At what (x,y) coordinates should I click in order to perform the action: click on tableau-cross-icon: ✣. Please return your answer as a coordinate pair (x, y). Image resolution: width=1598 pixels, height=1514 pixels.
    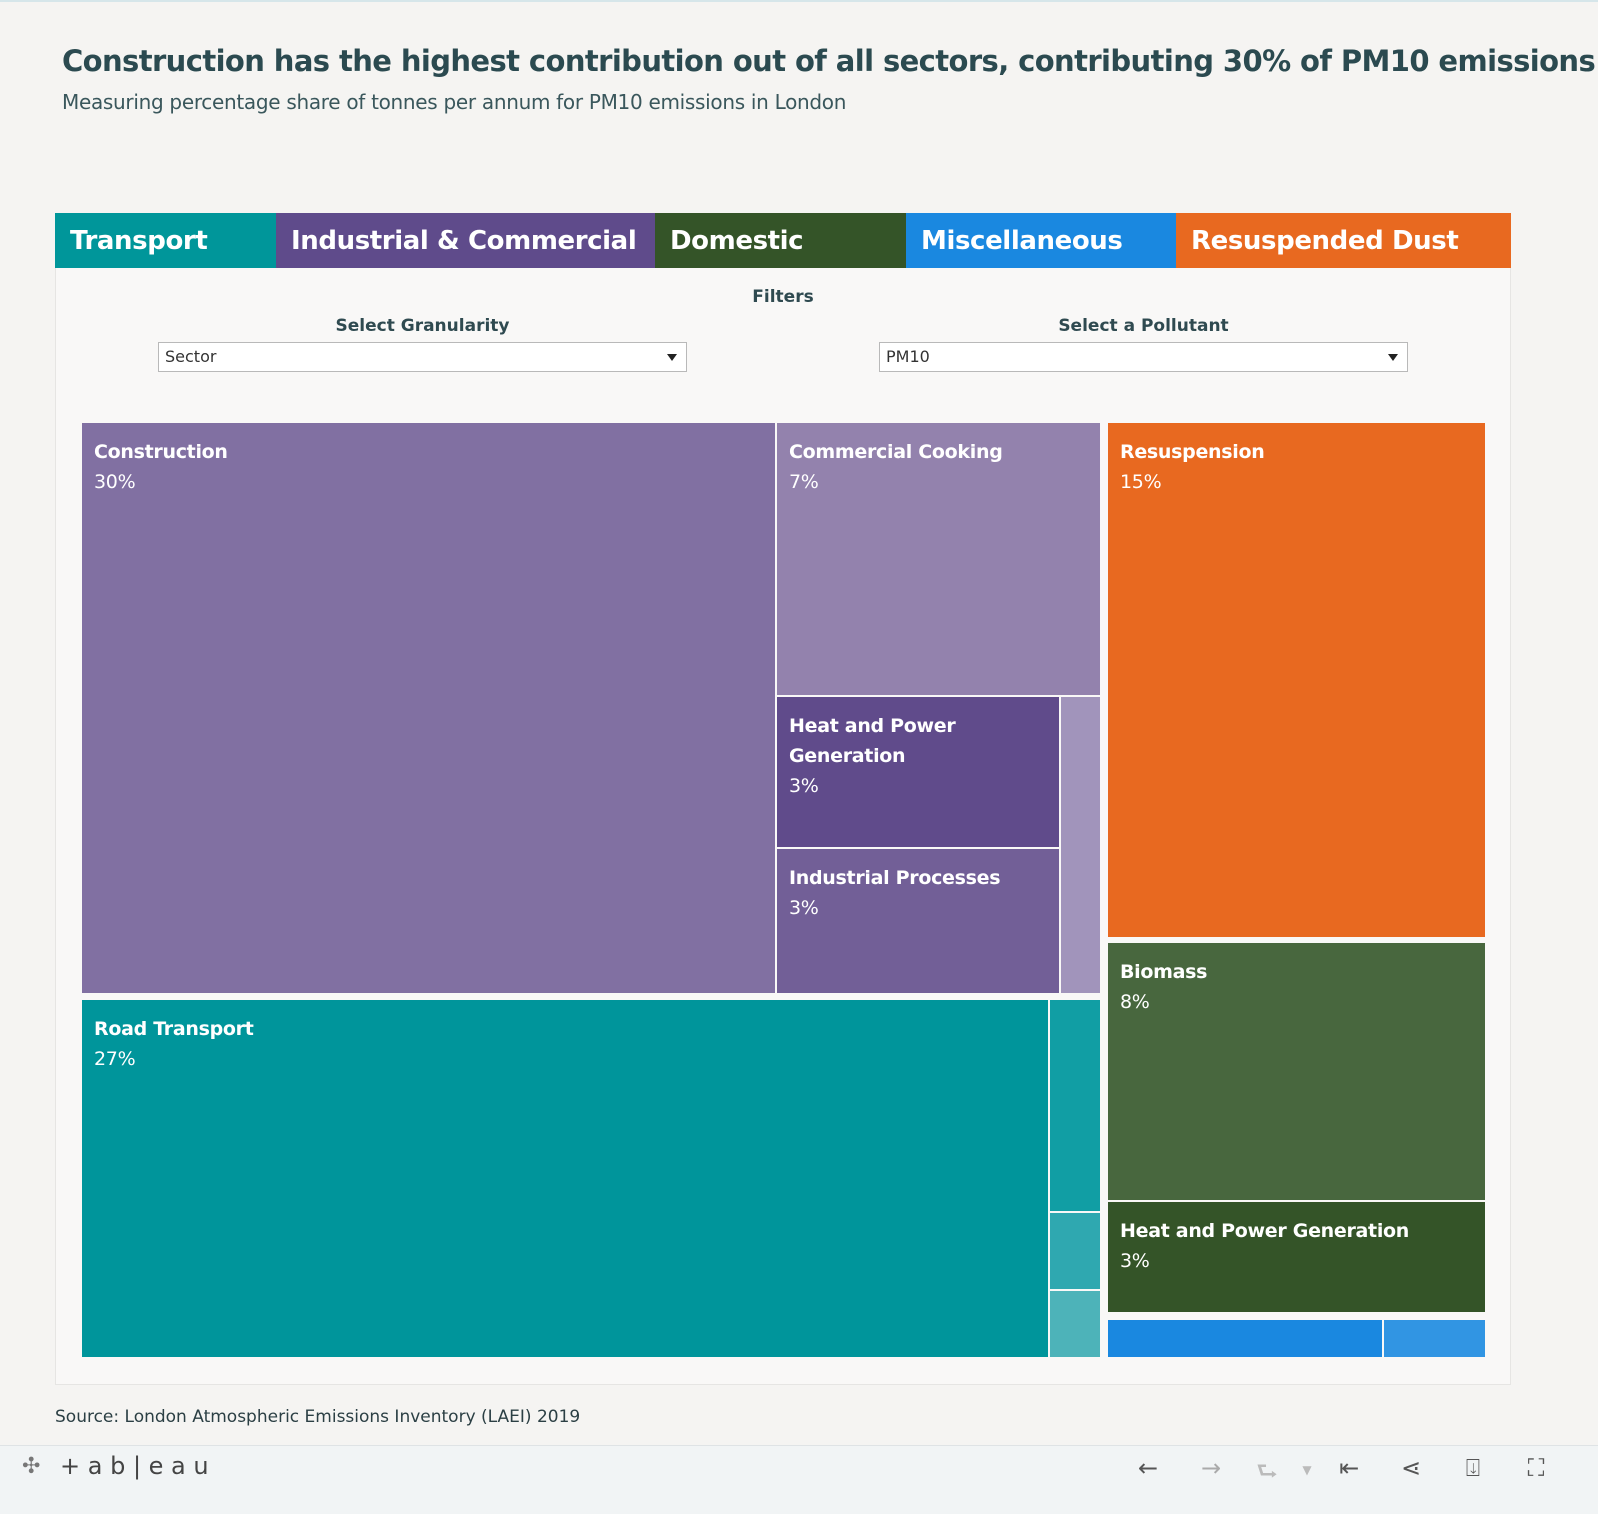
    Looking at the image, I should click on (31, 1466).